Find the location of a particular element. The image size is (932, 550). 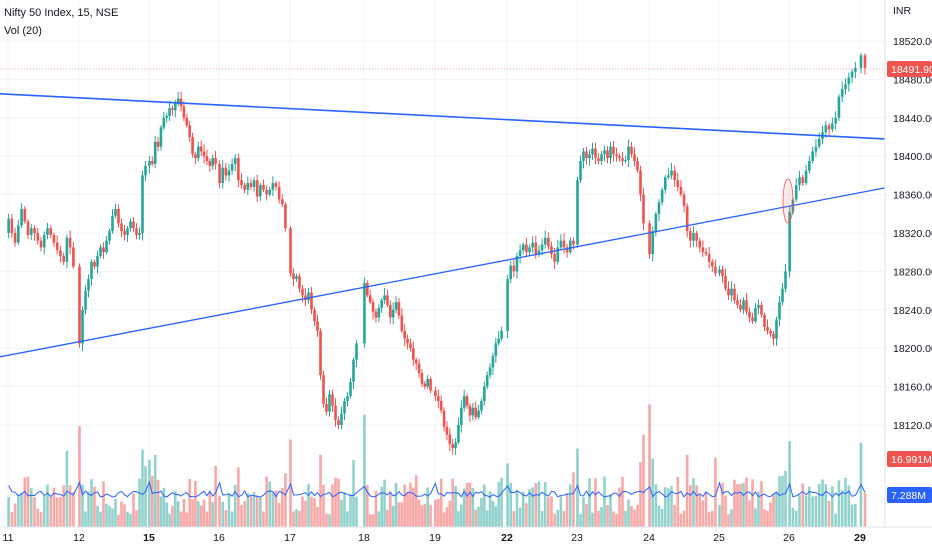

volume-legend: Vol (20) is located at coordinates (23, 31).